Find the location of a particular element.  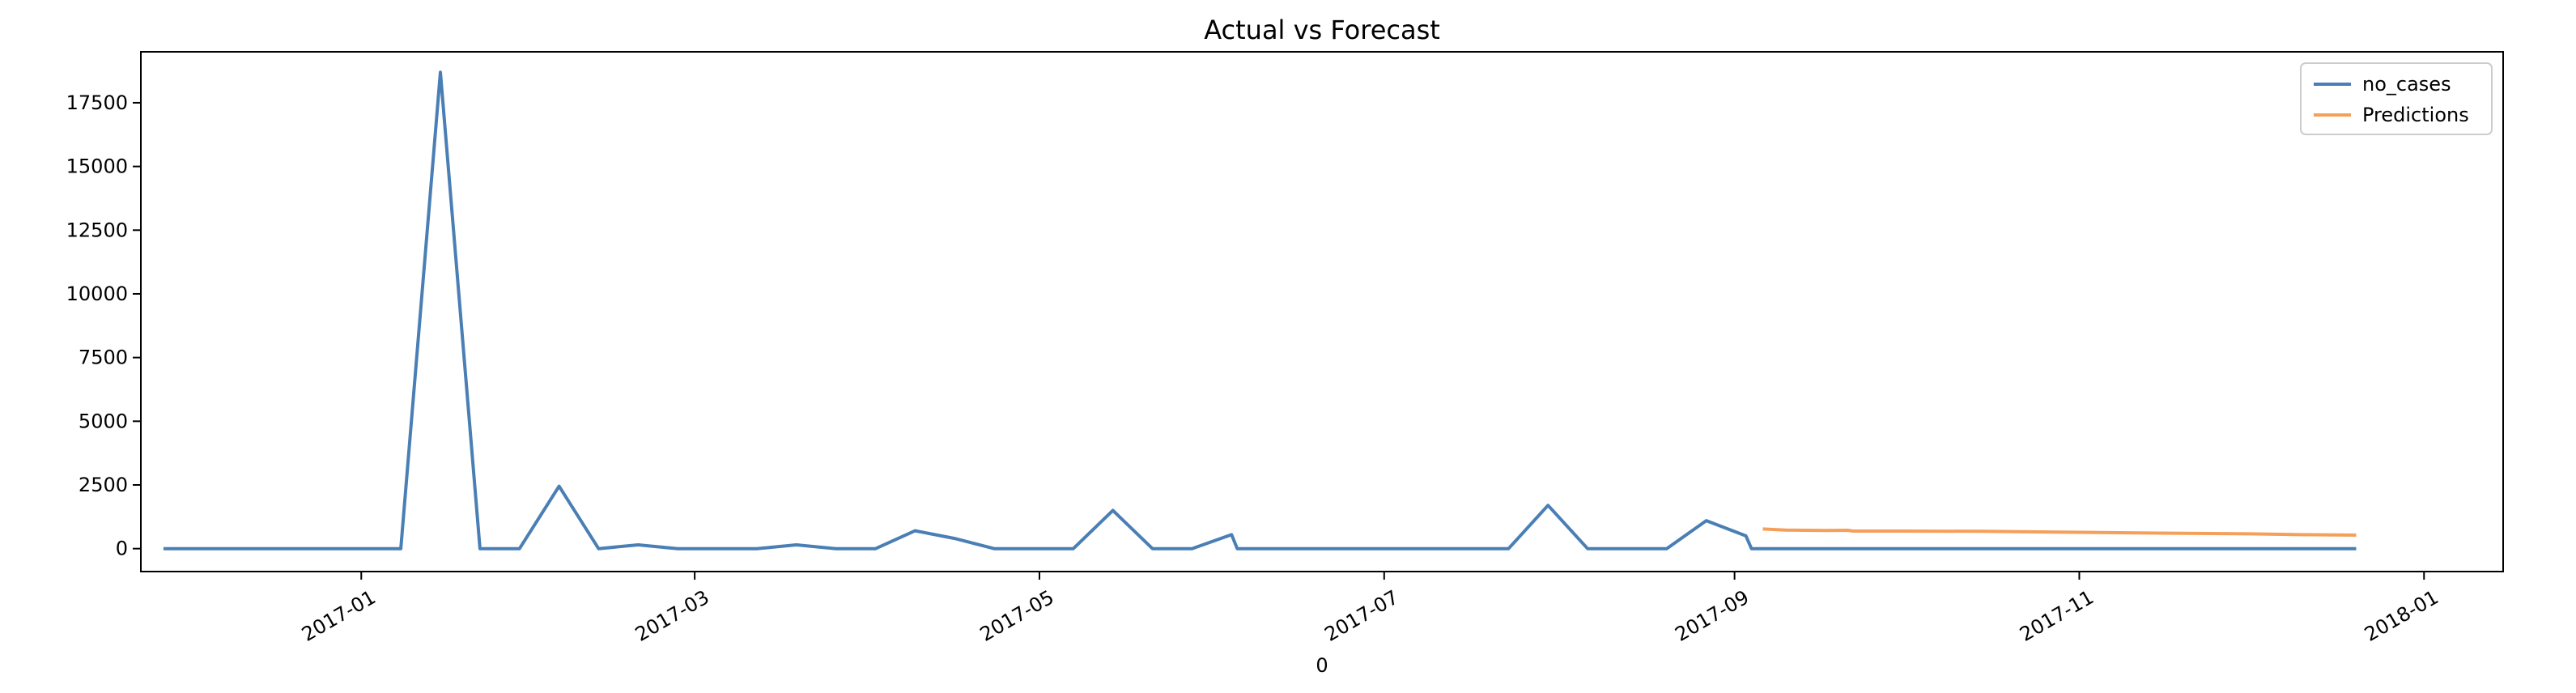

y-tick-label: 5000 is located at coordinates (104, 421).